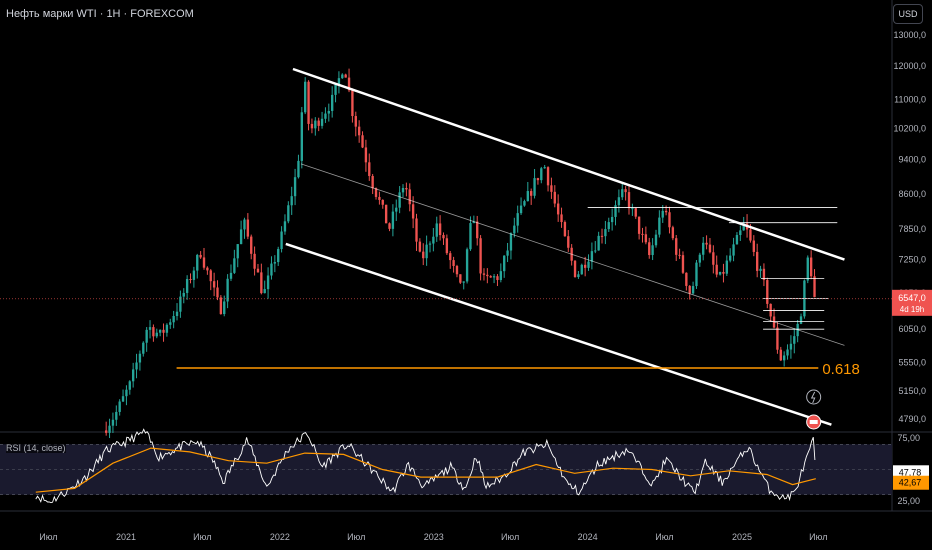  I want to click on time-tick-label: 2025, so click(742, 537).